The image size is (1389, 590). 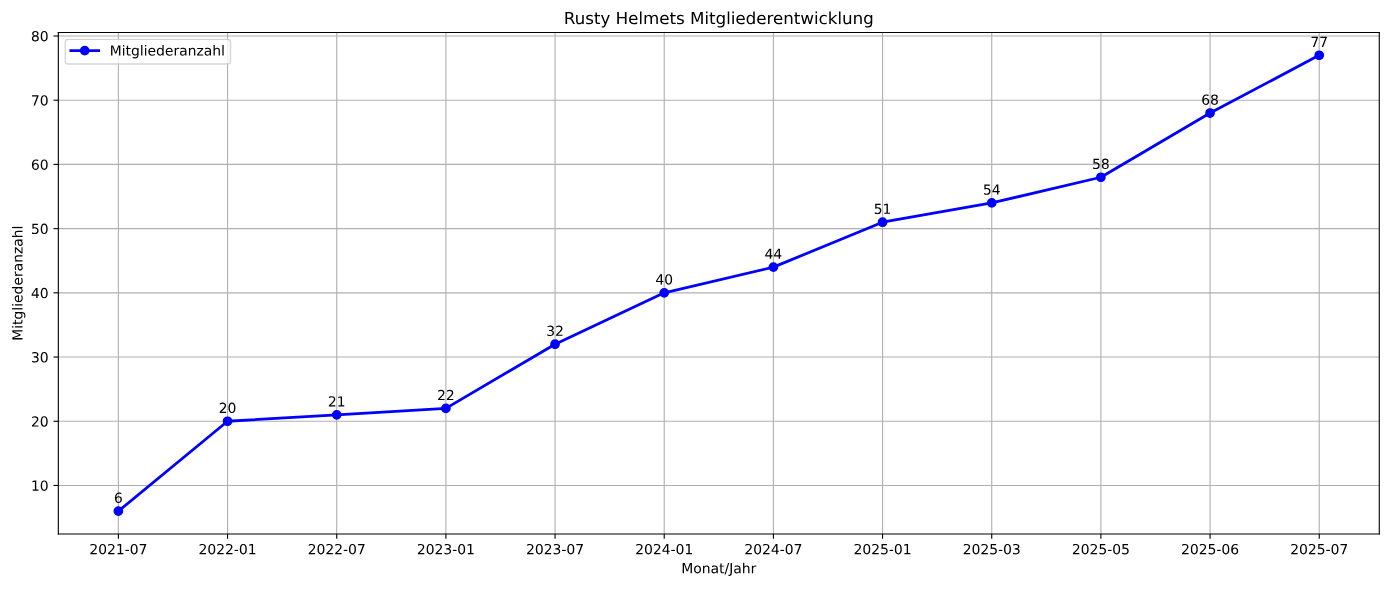 What do you see at coordinates (991, 549) in the screenshot?
I see `x-tick-label: 2025-03` at bounding box center [991, 549].